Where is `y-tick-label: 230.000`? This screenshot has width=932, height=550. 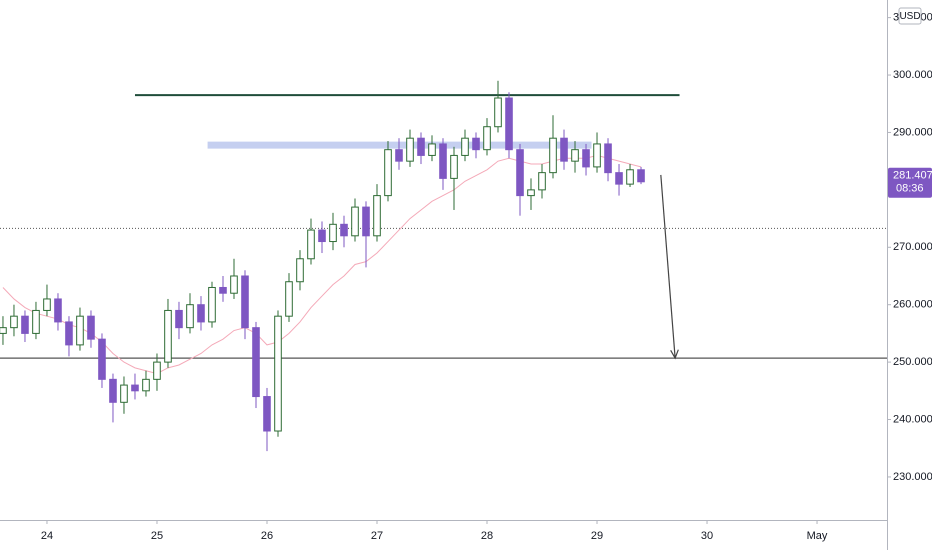 y-tick-label: 230.000 is located at coordinates (912, 477).